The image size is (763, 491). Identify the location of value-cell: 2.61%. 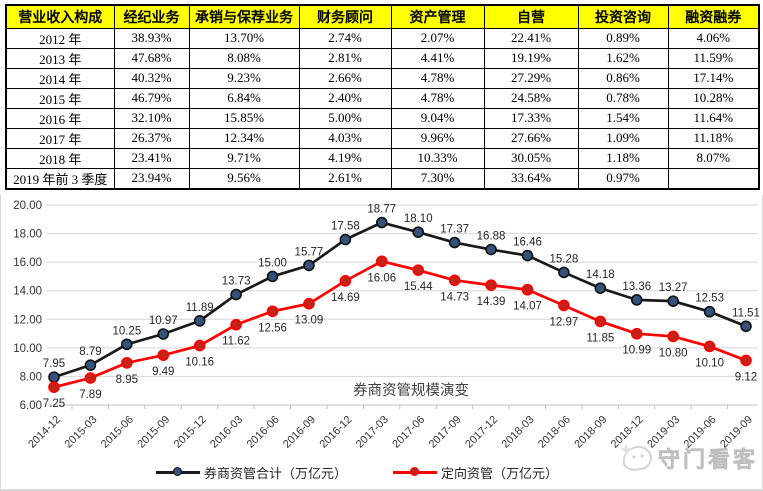
(345, 178).